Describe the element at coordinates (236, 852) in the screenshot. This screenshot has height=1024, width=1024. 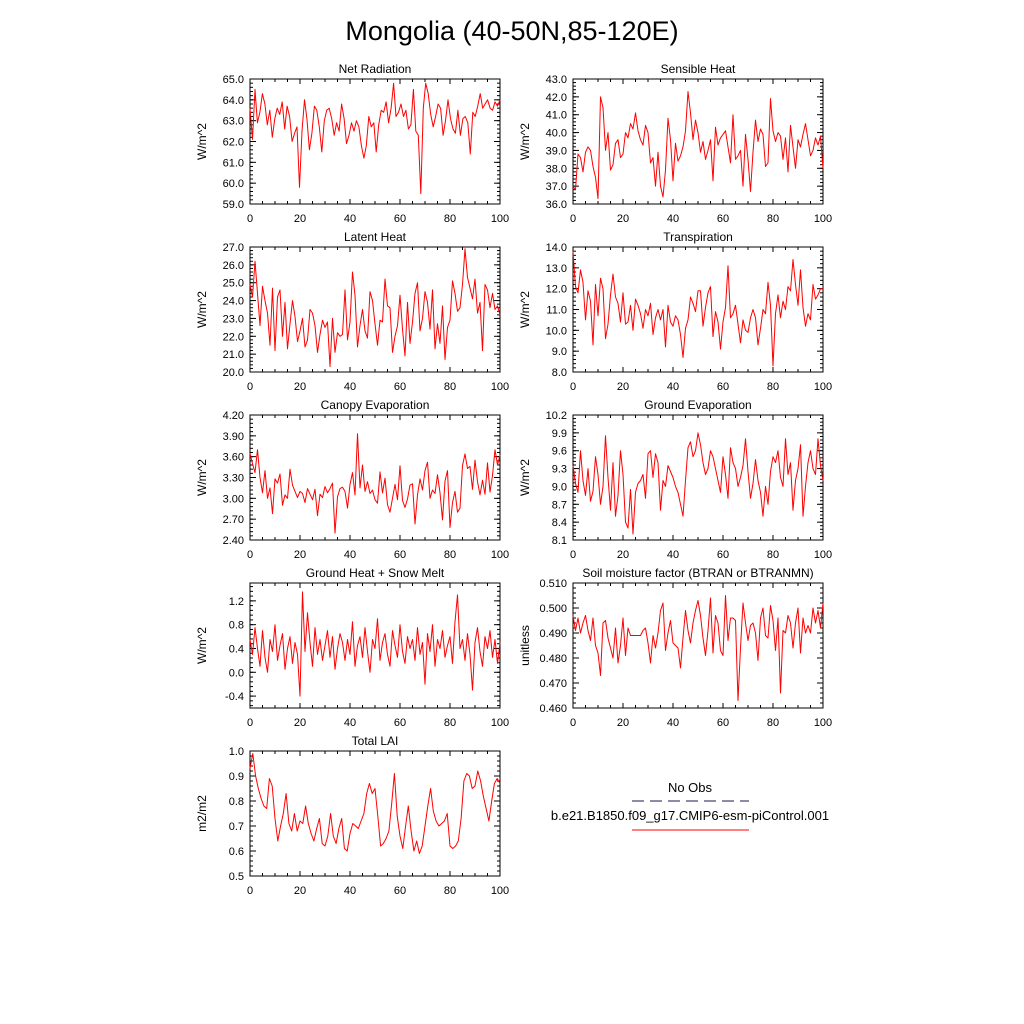
I see `y-tick-label: 0.6` at that location.